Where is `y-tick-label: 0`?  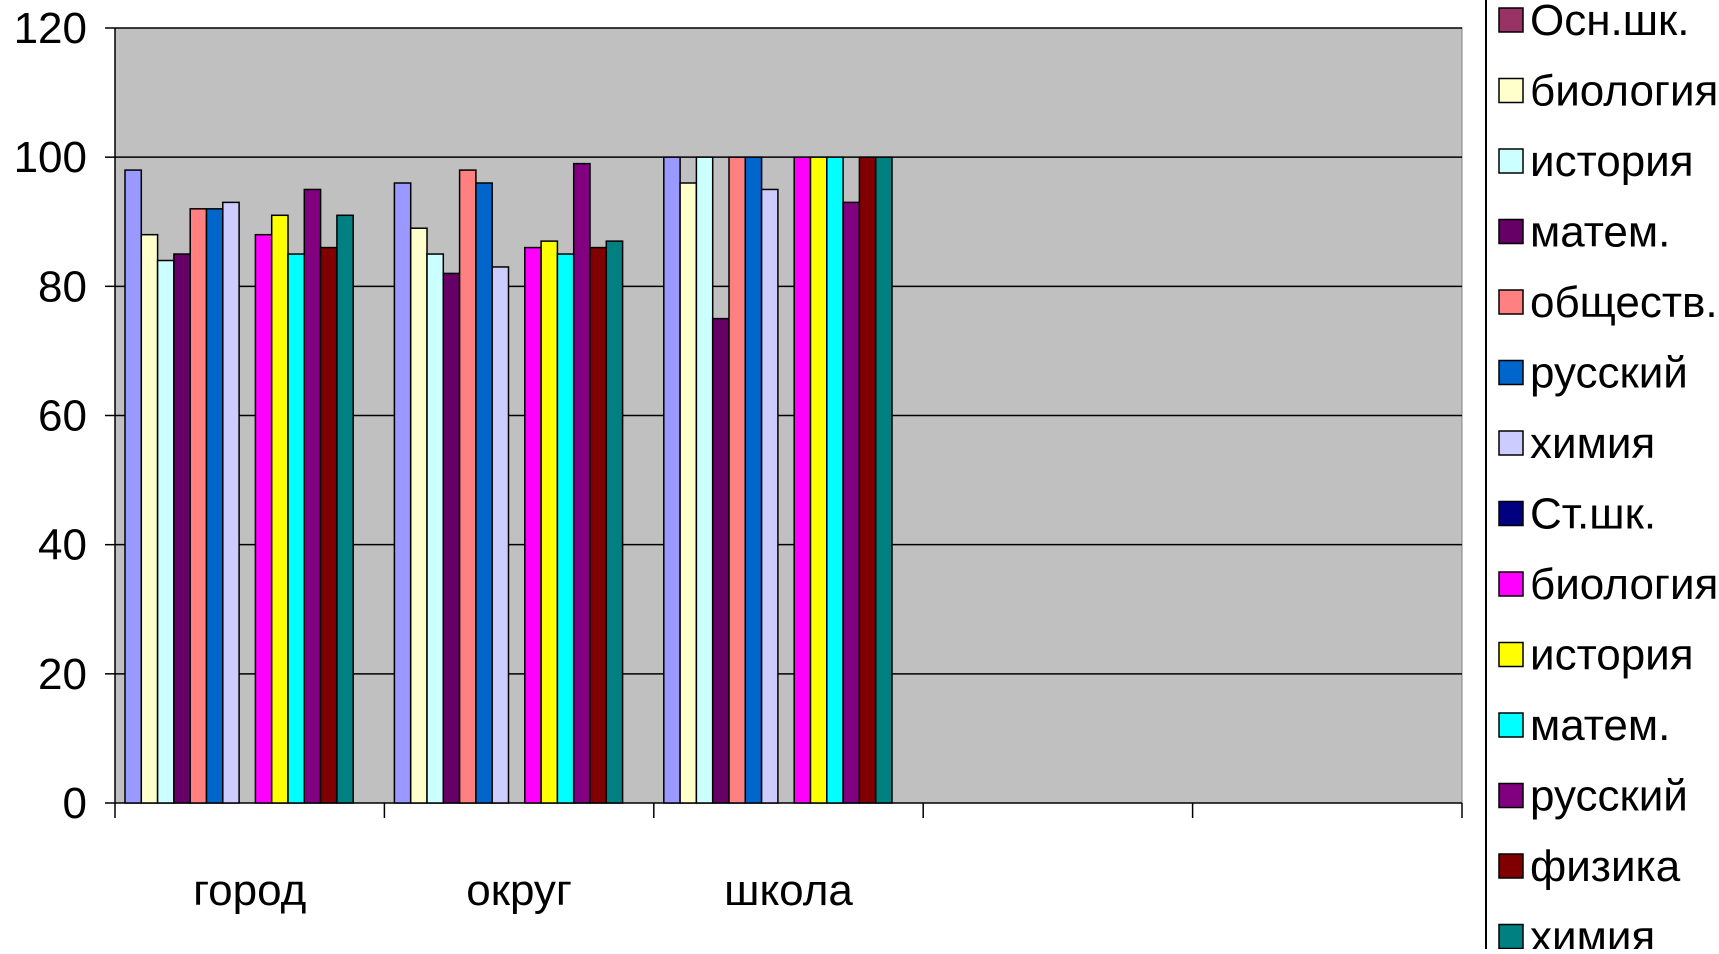
y-tick-label: 0 is located at coordinates (75, 803).